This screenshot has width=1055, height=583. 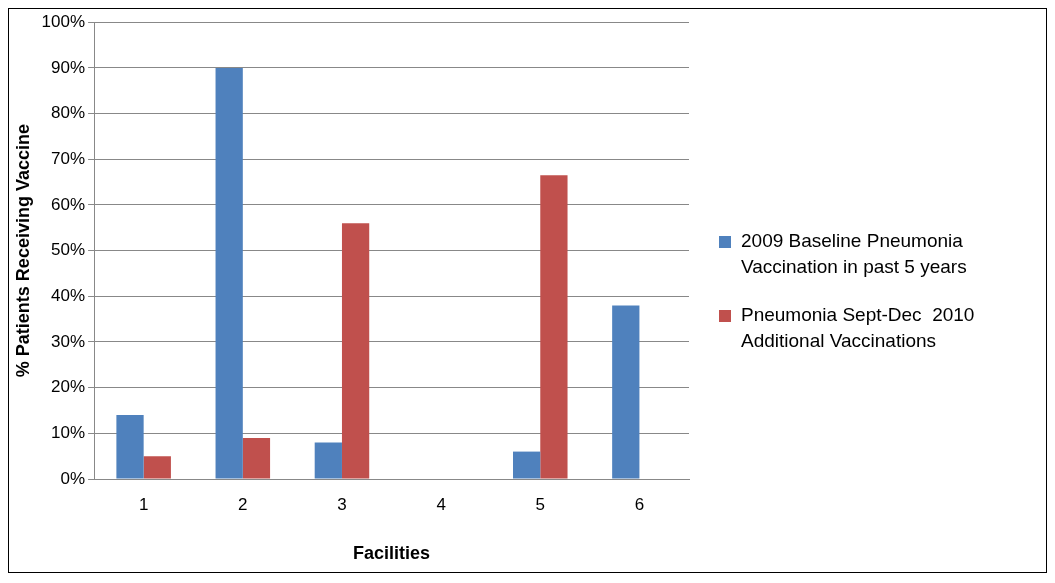 What do you see at coordinates (68, 158) in the screenshot?
I see `y-tick-label: 70%` at bounding box center [68, 158].